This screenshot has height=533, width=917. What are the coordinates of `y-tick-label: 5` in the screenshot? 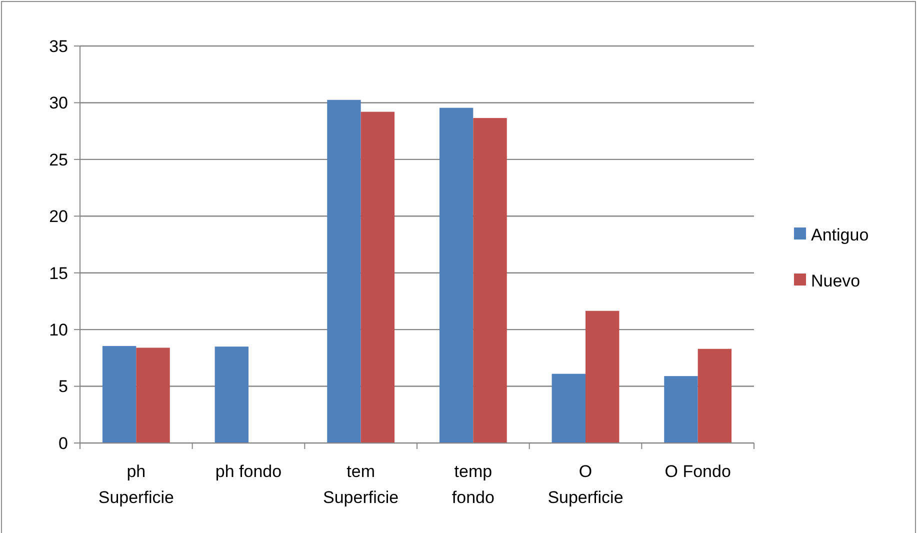 It's located at (63, 386).